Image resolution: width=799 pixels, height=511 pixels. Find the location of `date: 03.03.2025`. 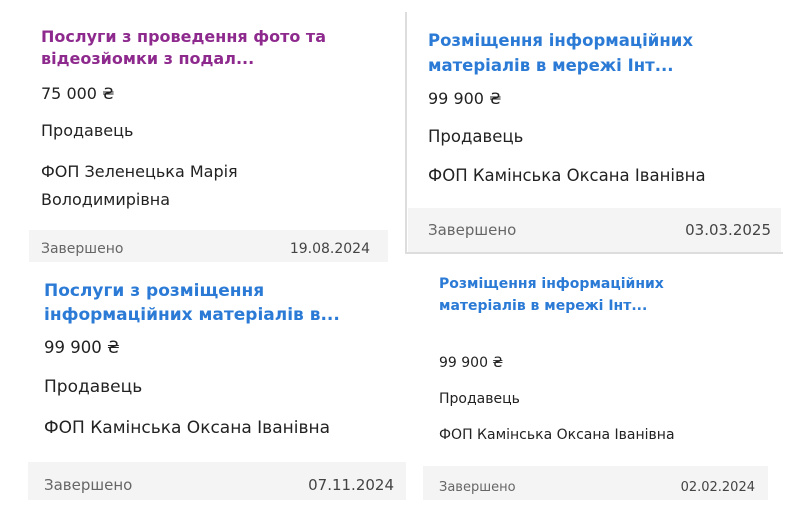

date: 03.03.2025 is located at coordinates (728, 230).